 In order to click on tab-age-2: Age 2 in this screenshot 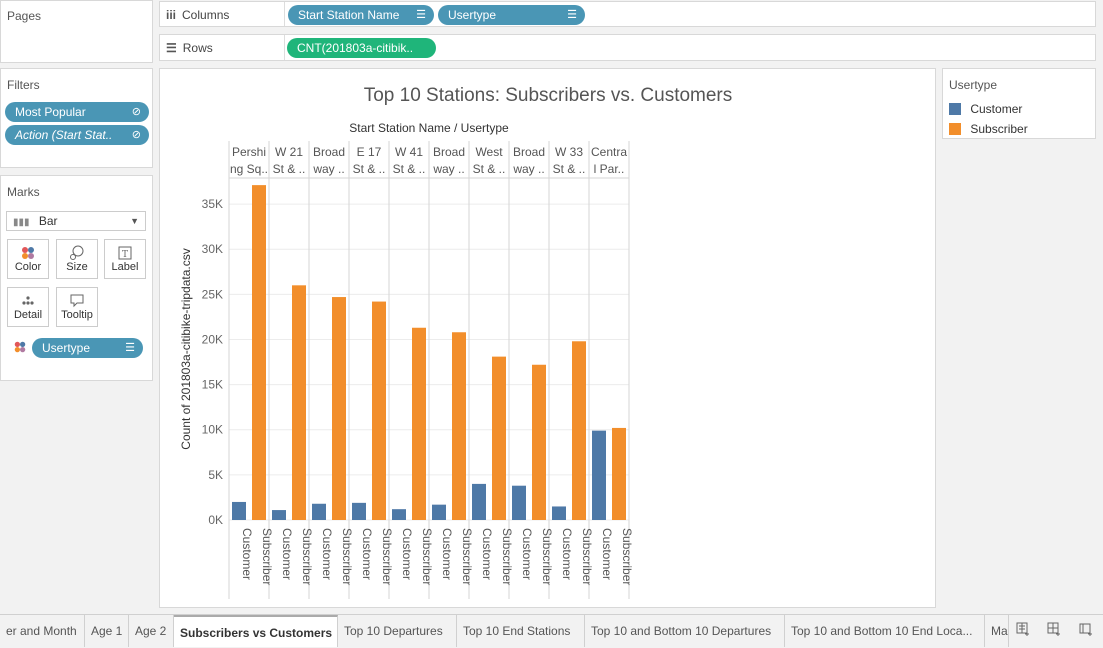, I will do `click(151, 631)`.